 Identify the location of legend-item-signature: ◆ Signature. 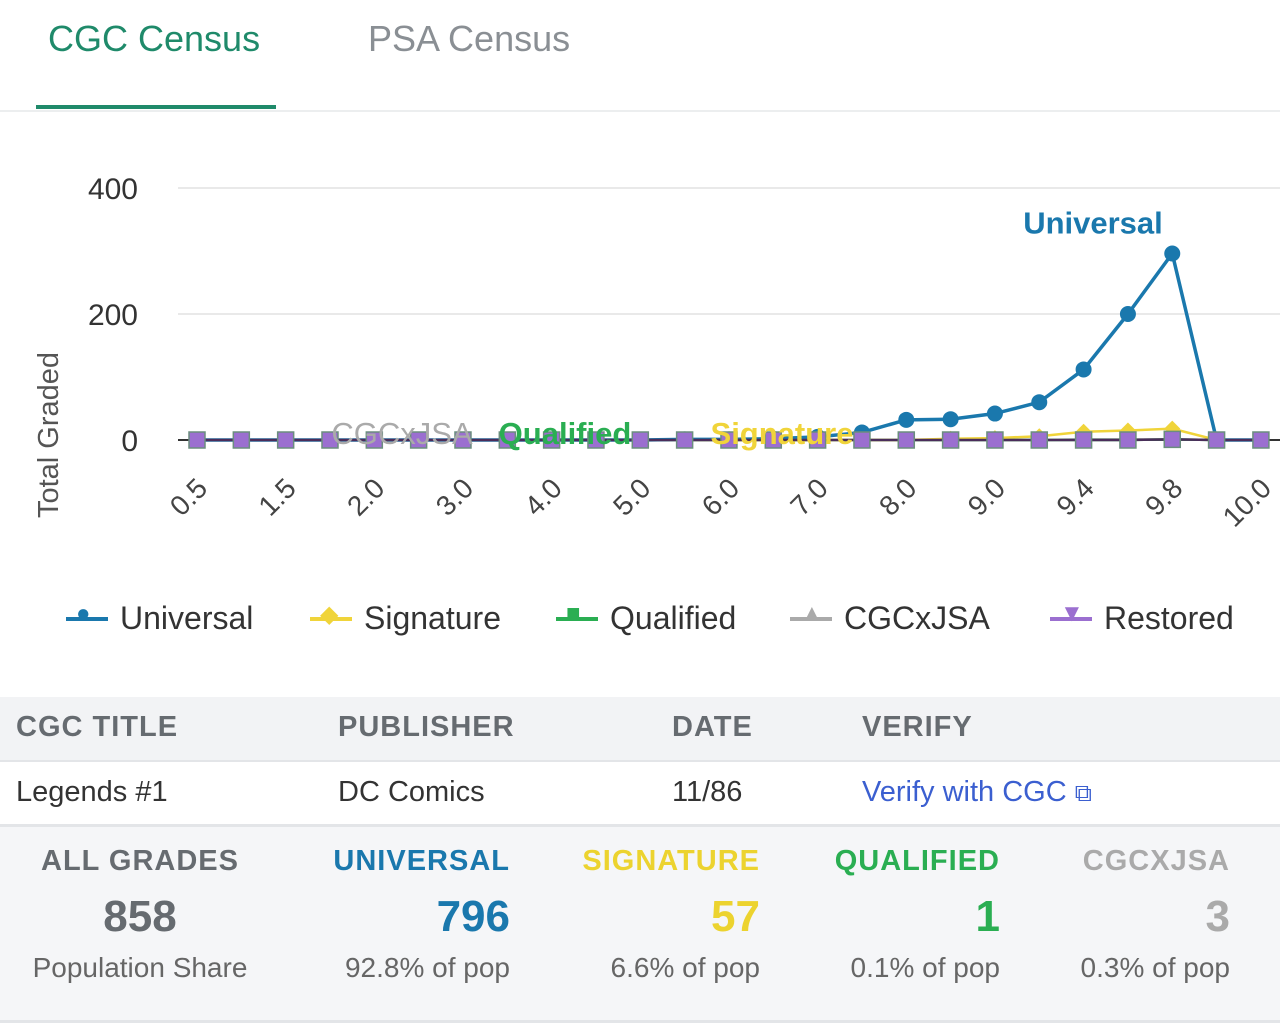
(405, 618).